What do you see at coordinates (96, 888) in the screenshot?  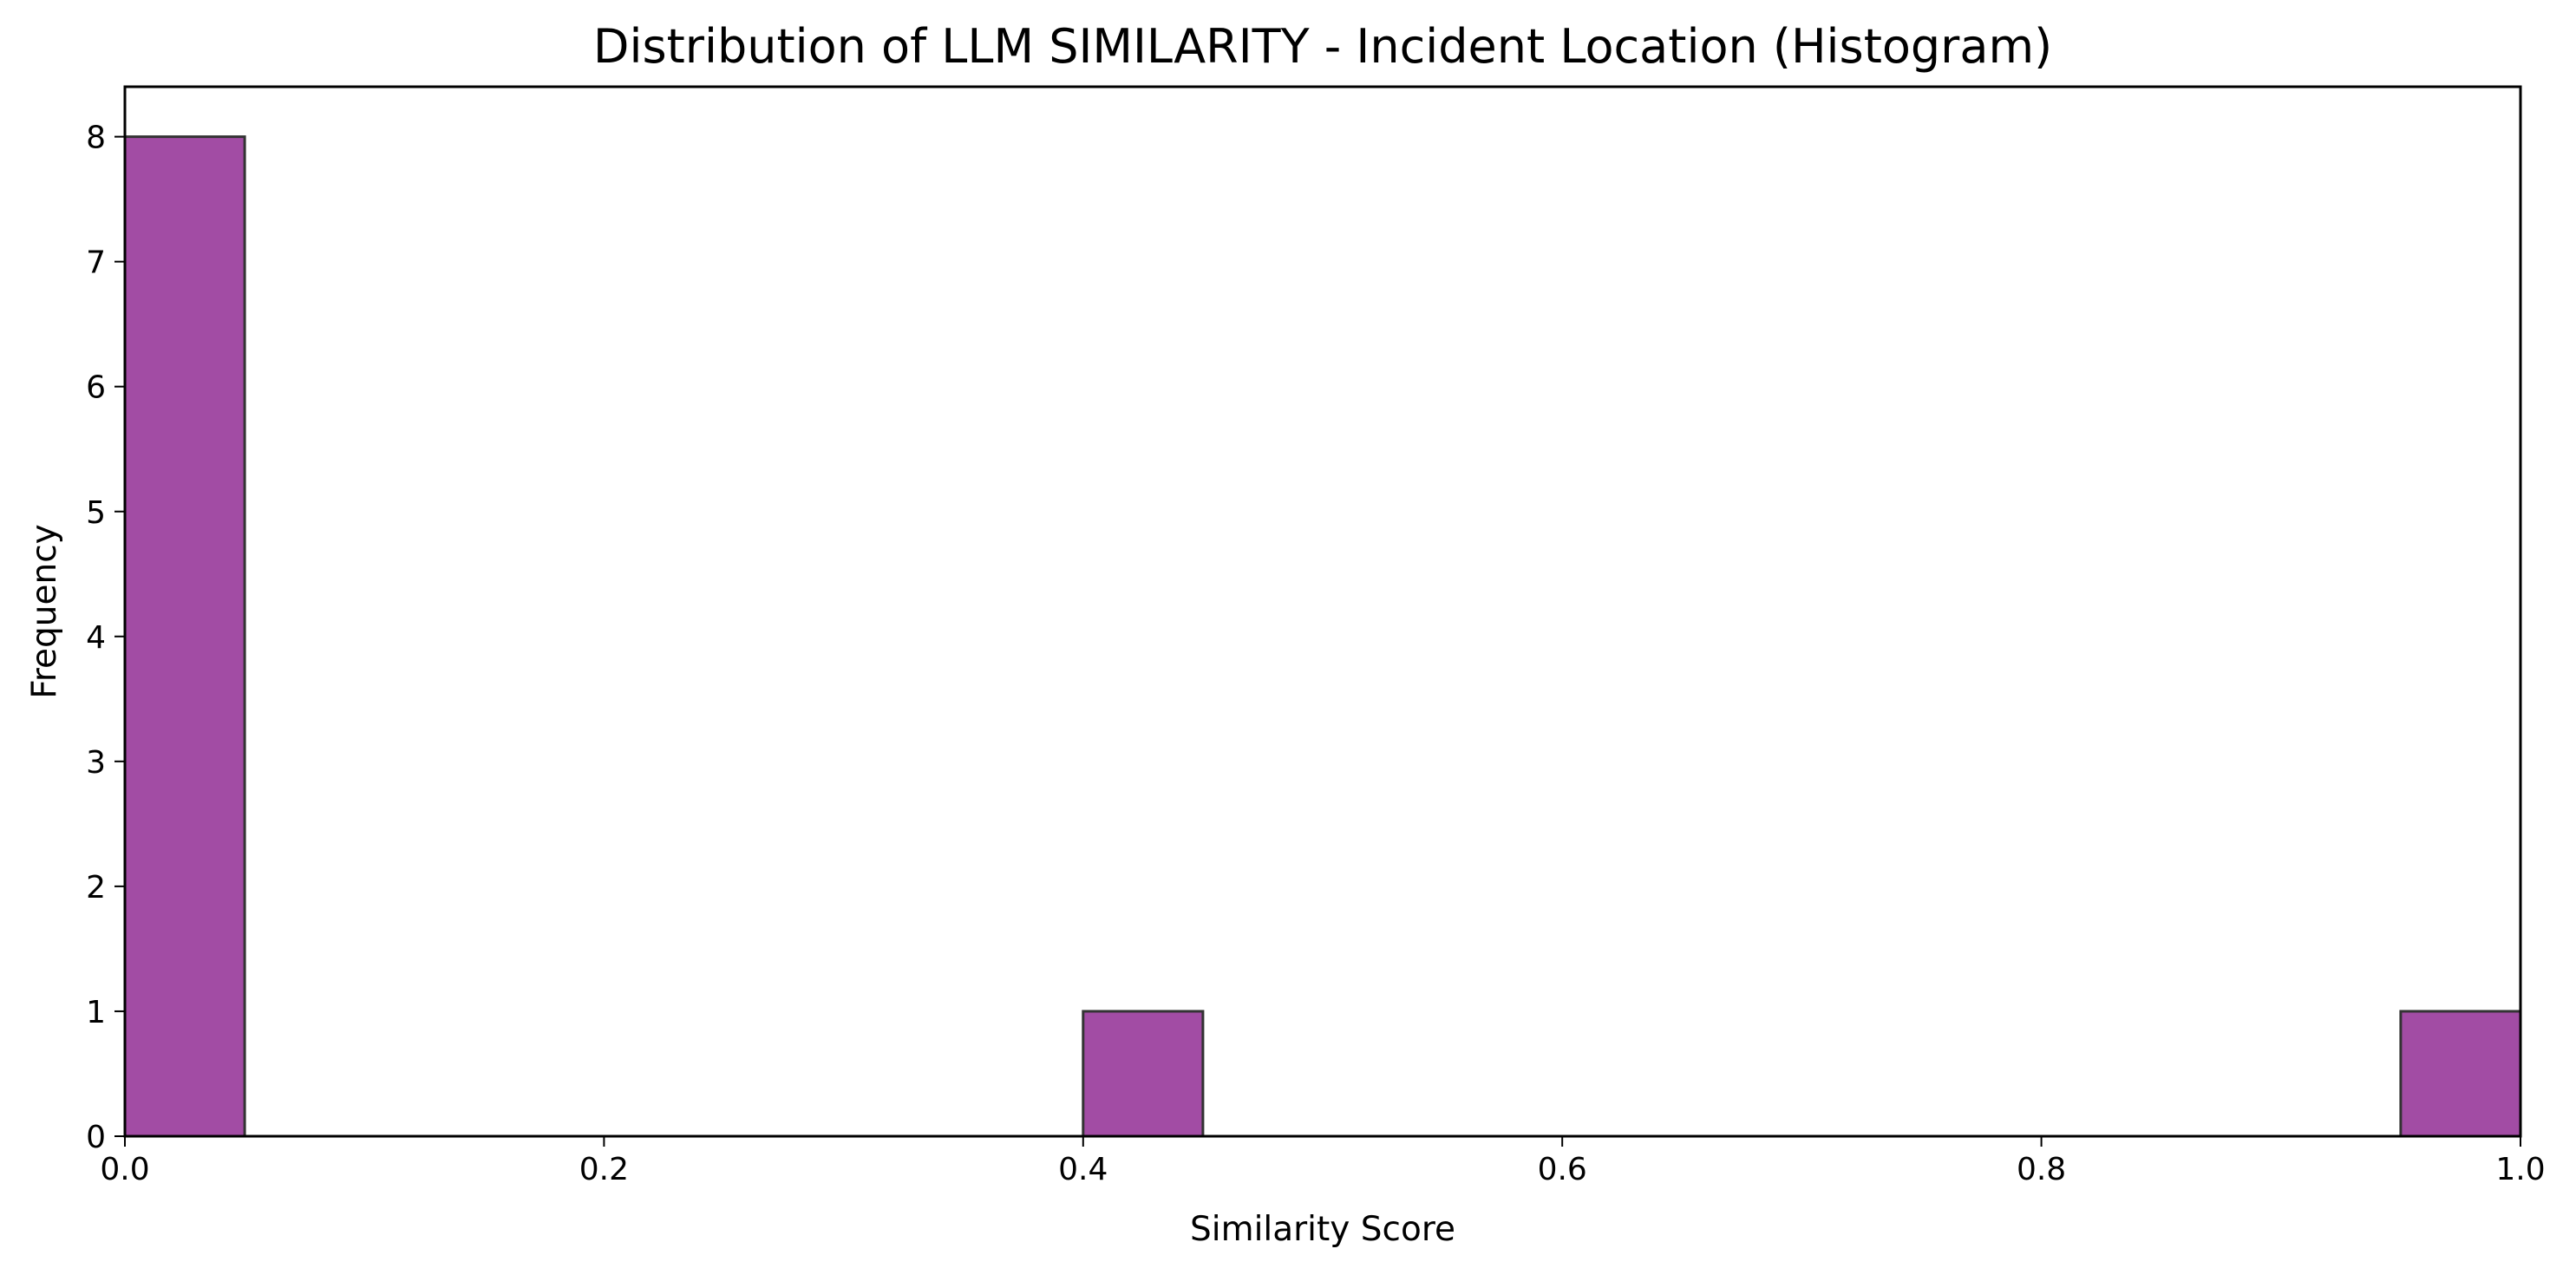 I see `y-tick-label: 2` at bounding box center [96, 888].